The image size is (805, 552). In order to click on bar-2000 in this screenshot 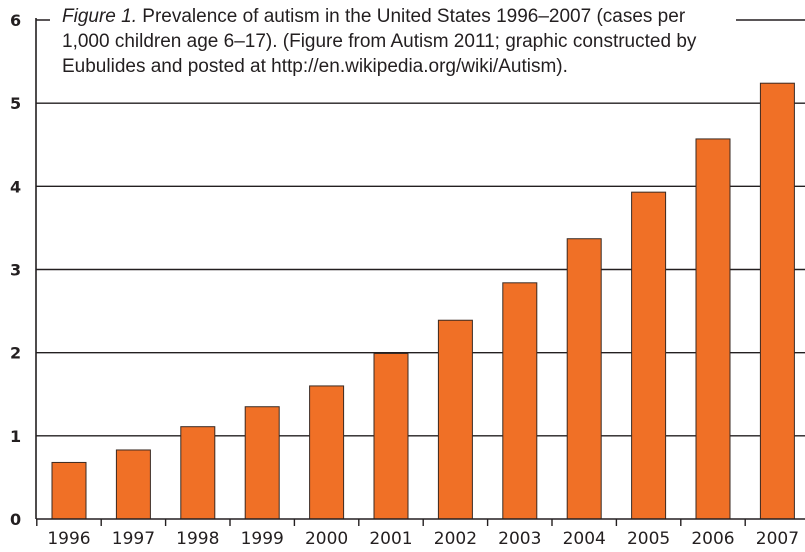, I will do `click(327, 452)`.